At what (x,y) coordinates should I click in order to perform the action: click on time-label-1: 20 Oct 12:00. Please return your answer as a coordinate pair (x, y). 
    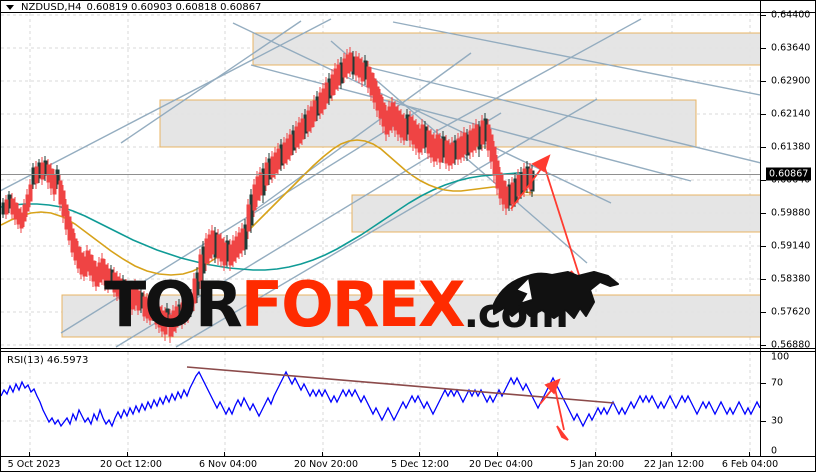
    Looking at the image, I should click on (131, 464).